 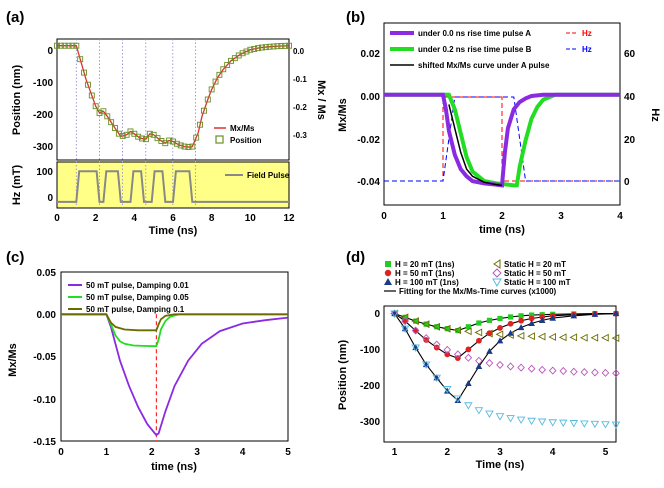 I want to click on panel-a-legend: Mx/Ms Position Field Pulse, so click(x=252, y=152).